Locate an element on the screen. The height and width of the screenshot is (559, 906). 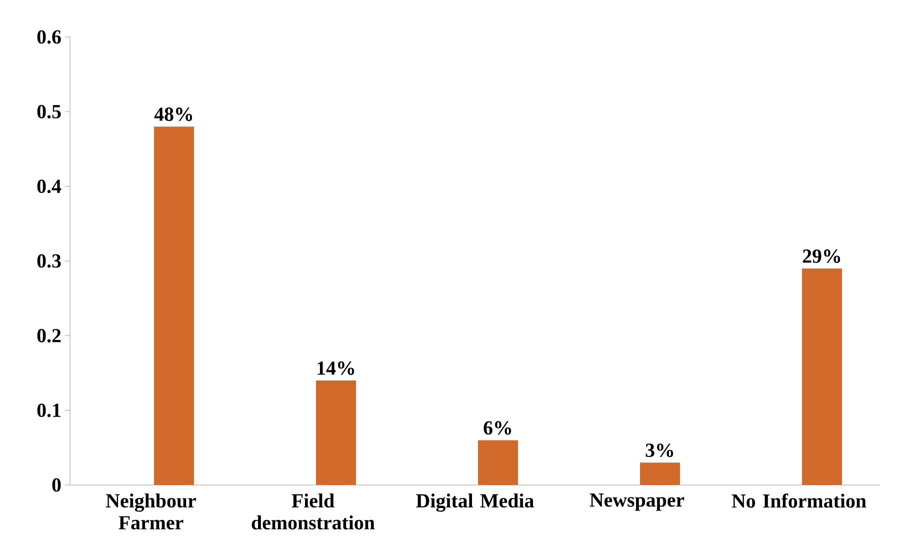
data-label: 48% is located at coordinates (173, 115).